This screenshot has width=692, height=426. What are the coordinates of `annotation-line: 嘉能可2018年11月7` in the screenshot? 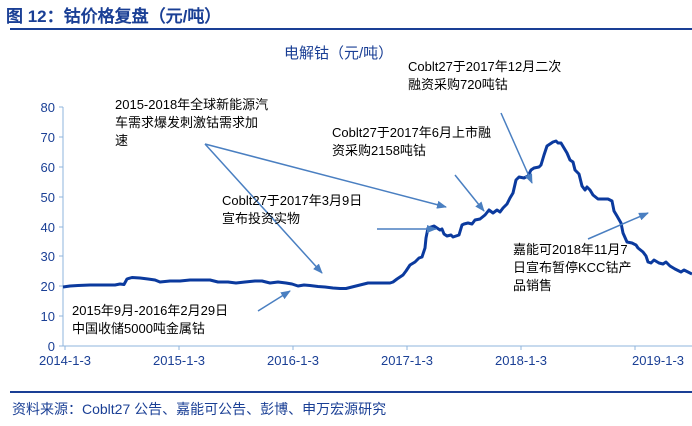 It's located at (570, 249).